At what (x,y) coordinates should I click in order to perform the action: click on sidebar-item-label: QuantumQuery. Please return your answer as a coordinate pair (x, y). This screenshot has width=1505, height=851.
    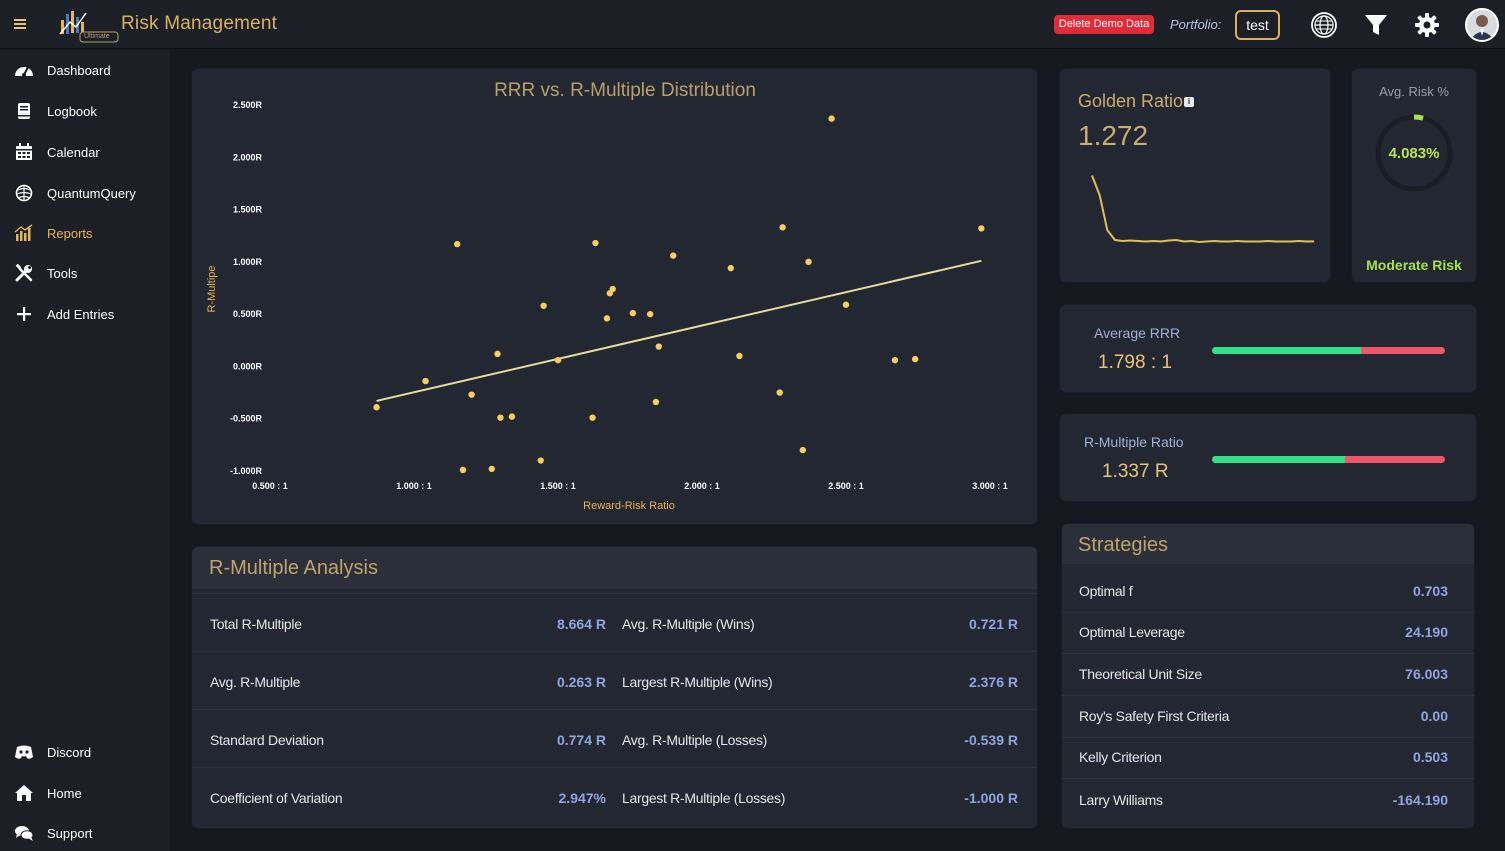
    Looking at the image, I should click on (91, 193).